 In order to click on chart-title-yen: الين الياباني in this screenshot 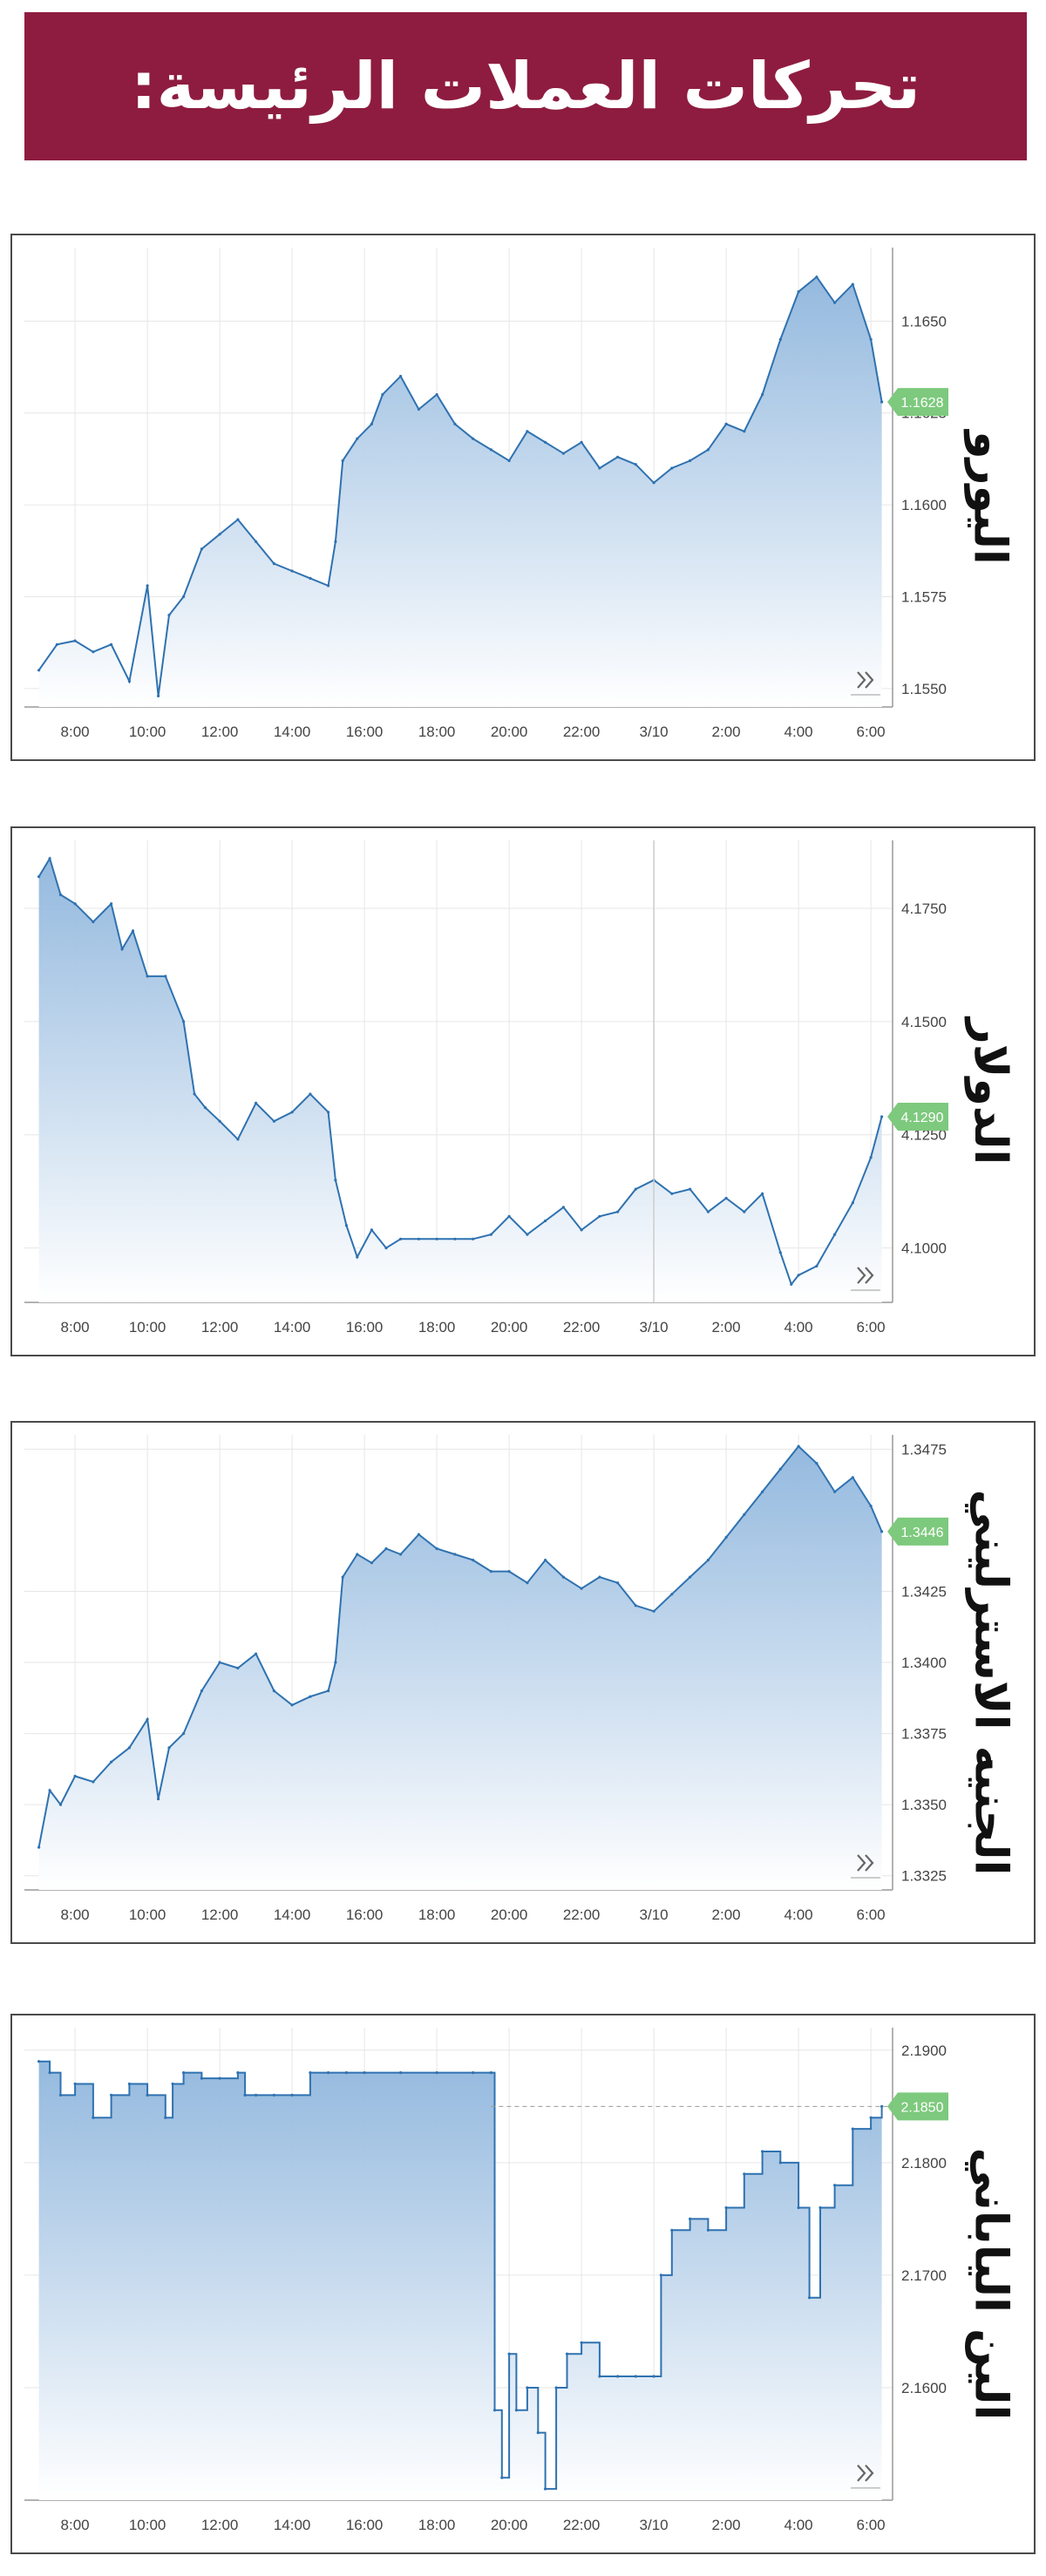, I will do `click(991, 2284)`.